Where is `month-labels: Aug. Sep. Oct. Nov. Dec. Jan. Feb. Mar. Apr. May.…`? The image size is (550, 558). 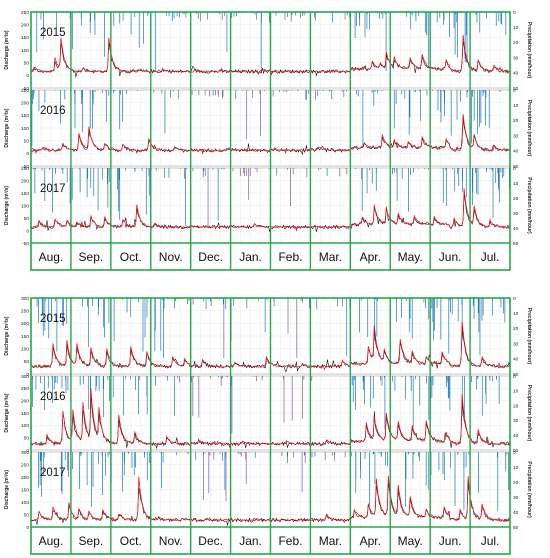
month-labels: Aug. Sep. Oct. Nov. Dec. Jan. Feb. Mar. Apr. May.… is located at coordinates (269, 541).